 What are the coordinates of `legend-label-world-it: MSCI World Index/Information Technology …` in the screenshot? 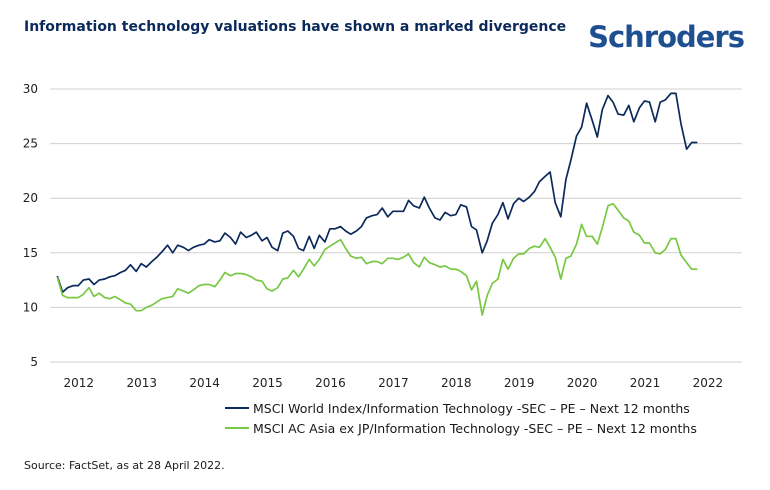 It's located at (471, 408).